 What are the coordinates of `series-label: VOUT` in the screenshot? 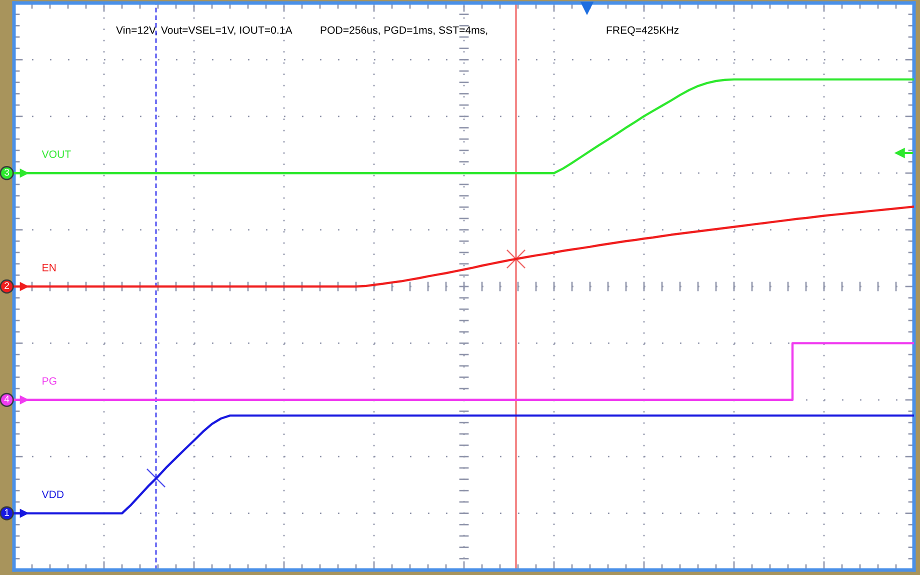 It's located at (56, 154).